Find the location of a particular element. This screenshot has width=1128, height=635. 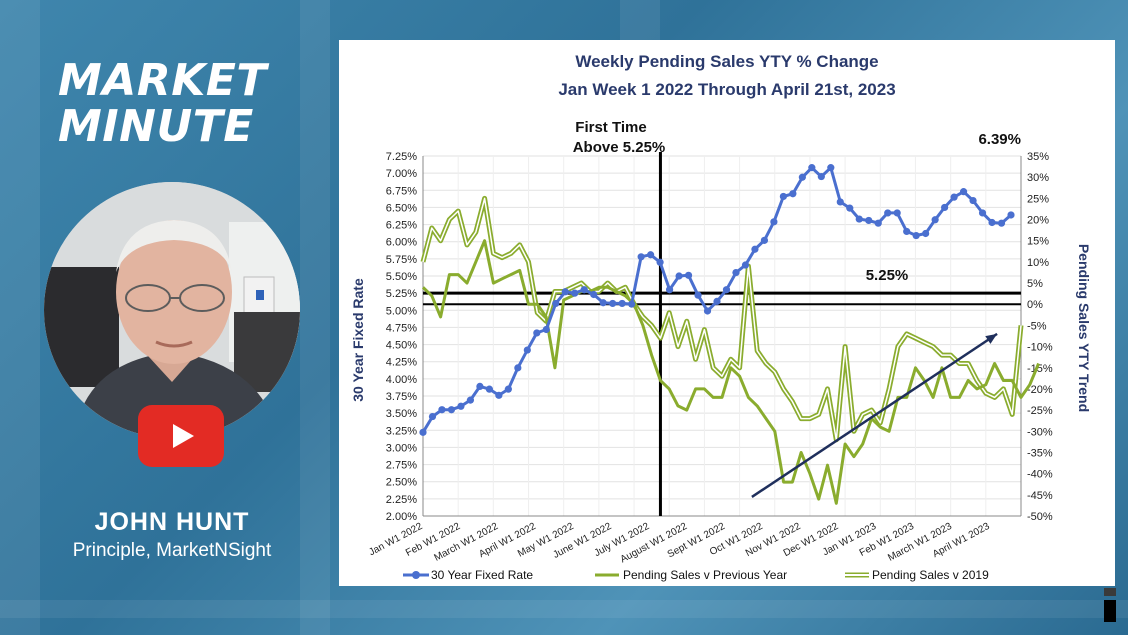

left-tick-label: 5.25% is located at coordinates (401, 294).